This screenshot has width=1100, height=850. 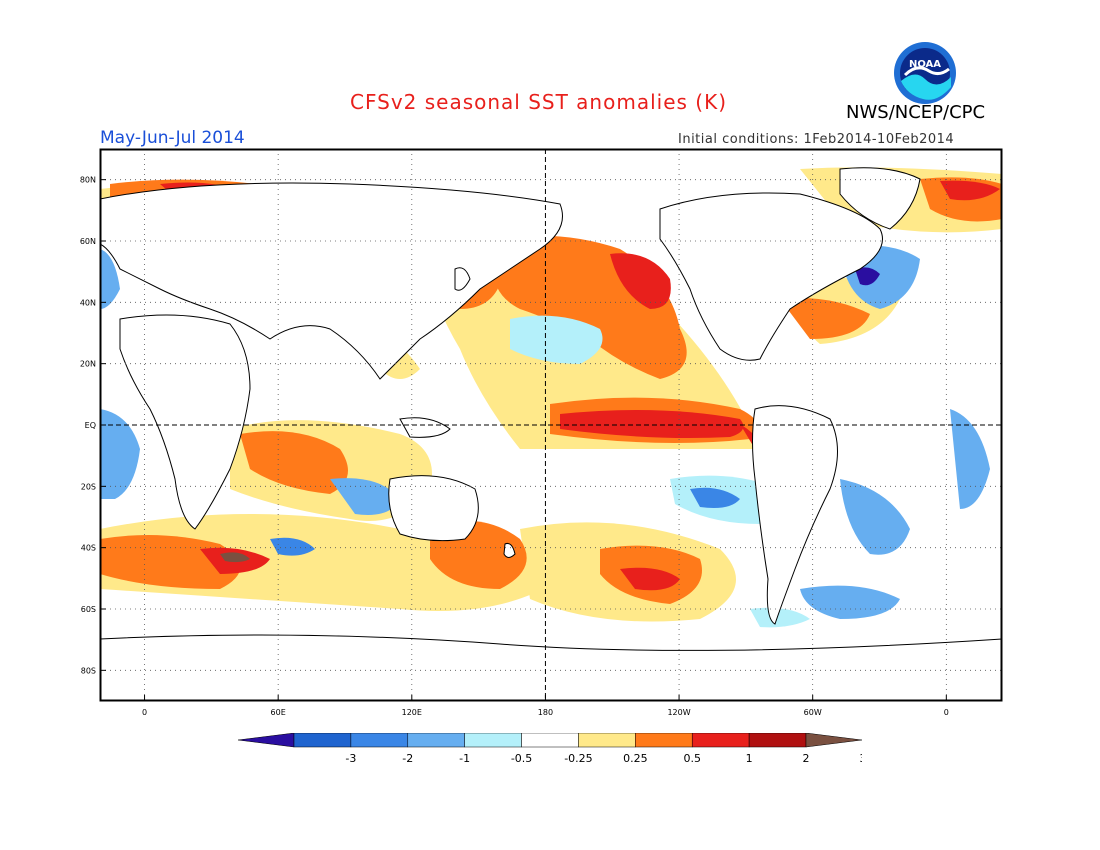 I want to click on lon-tick-label: 120E, so click(x=412, y=712).